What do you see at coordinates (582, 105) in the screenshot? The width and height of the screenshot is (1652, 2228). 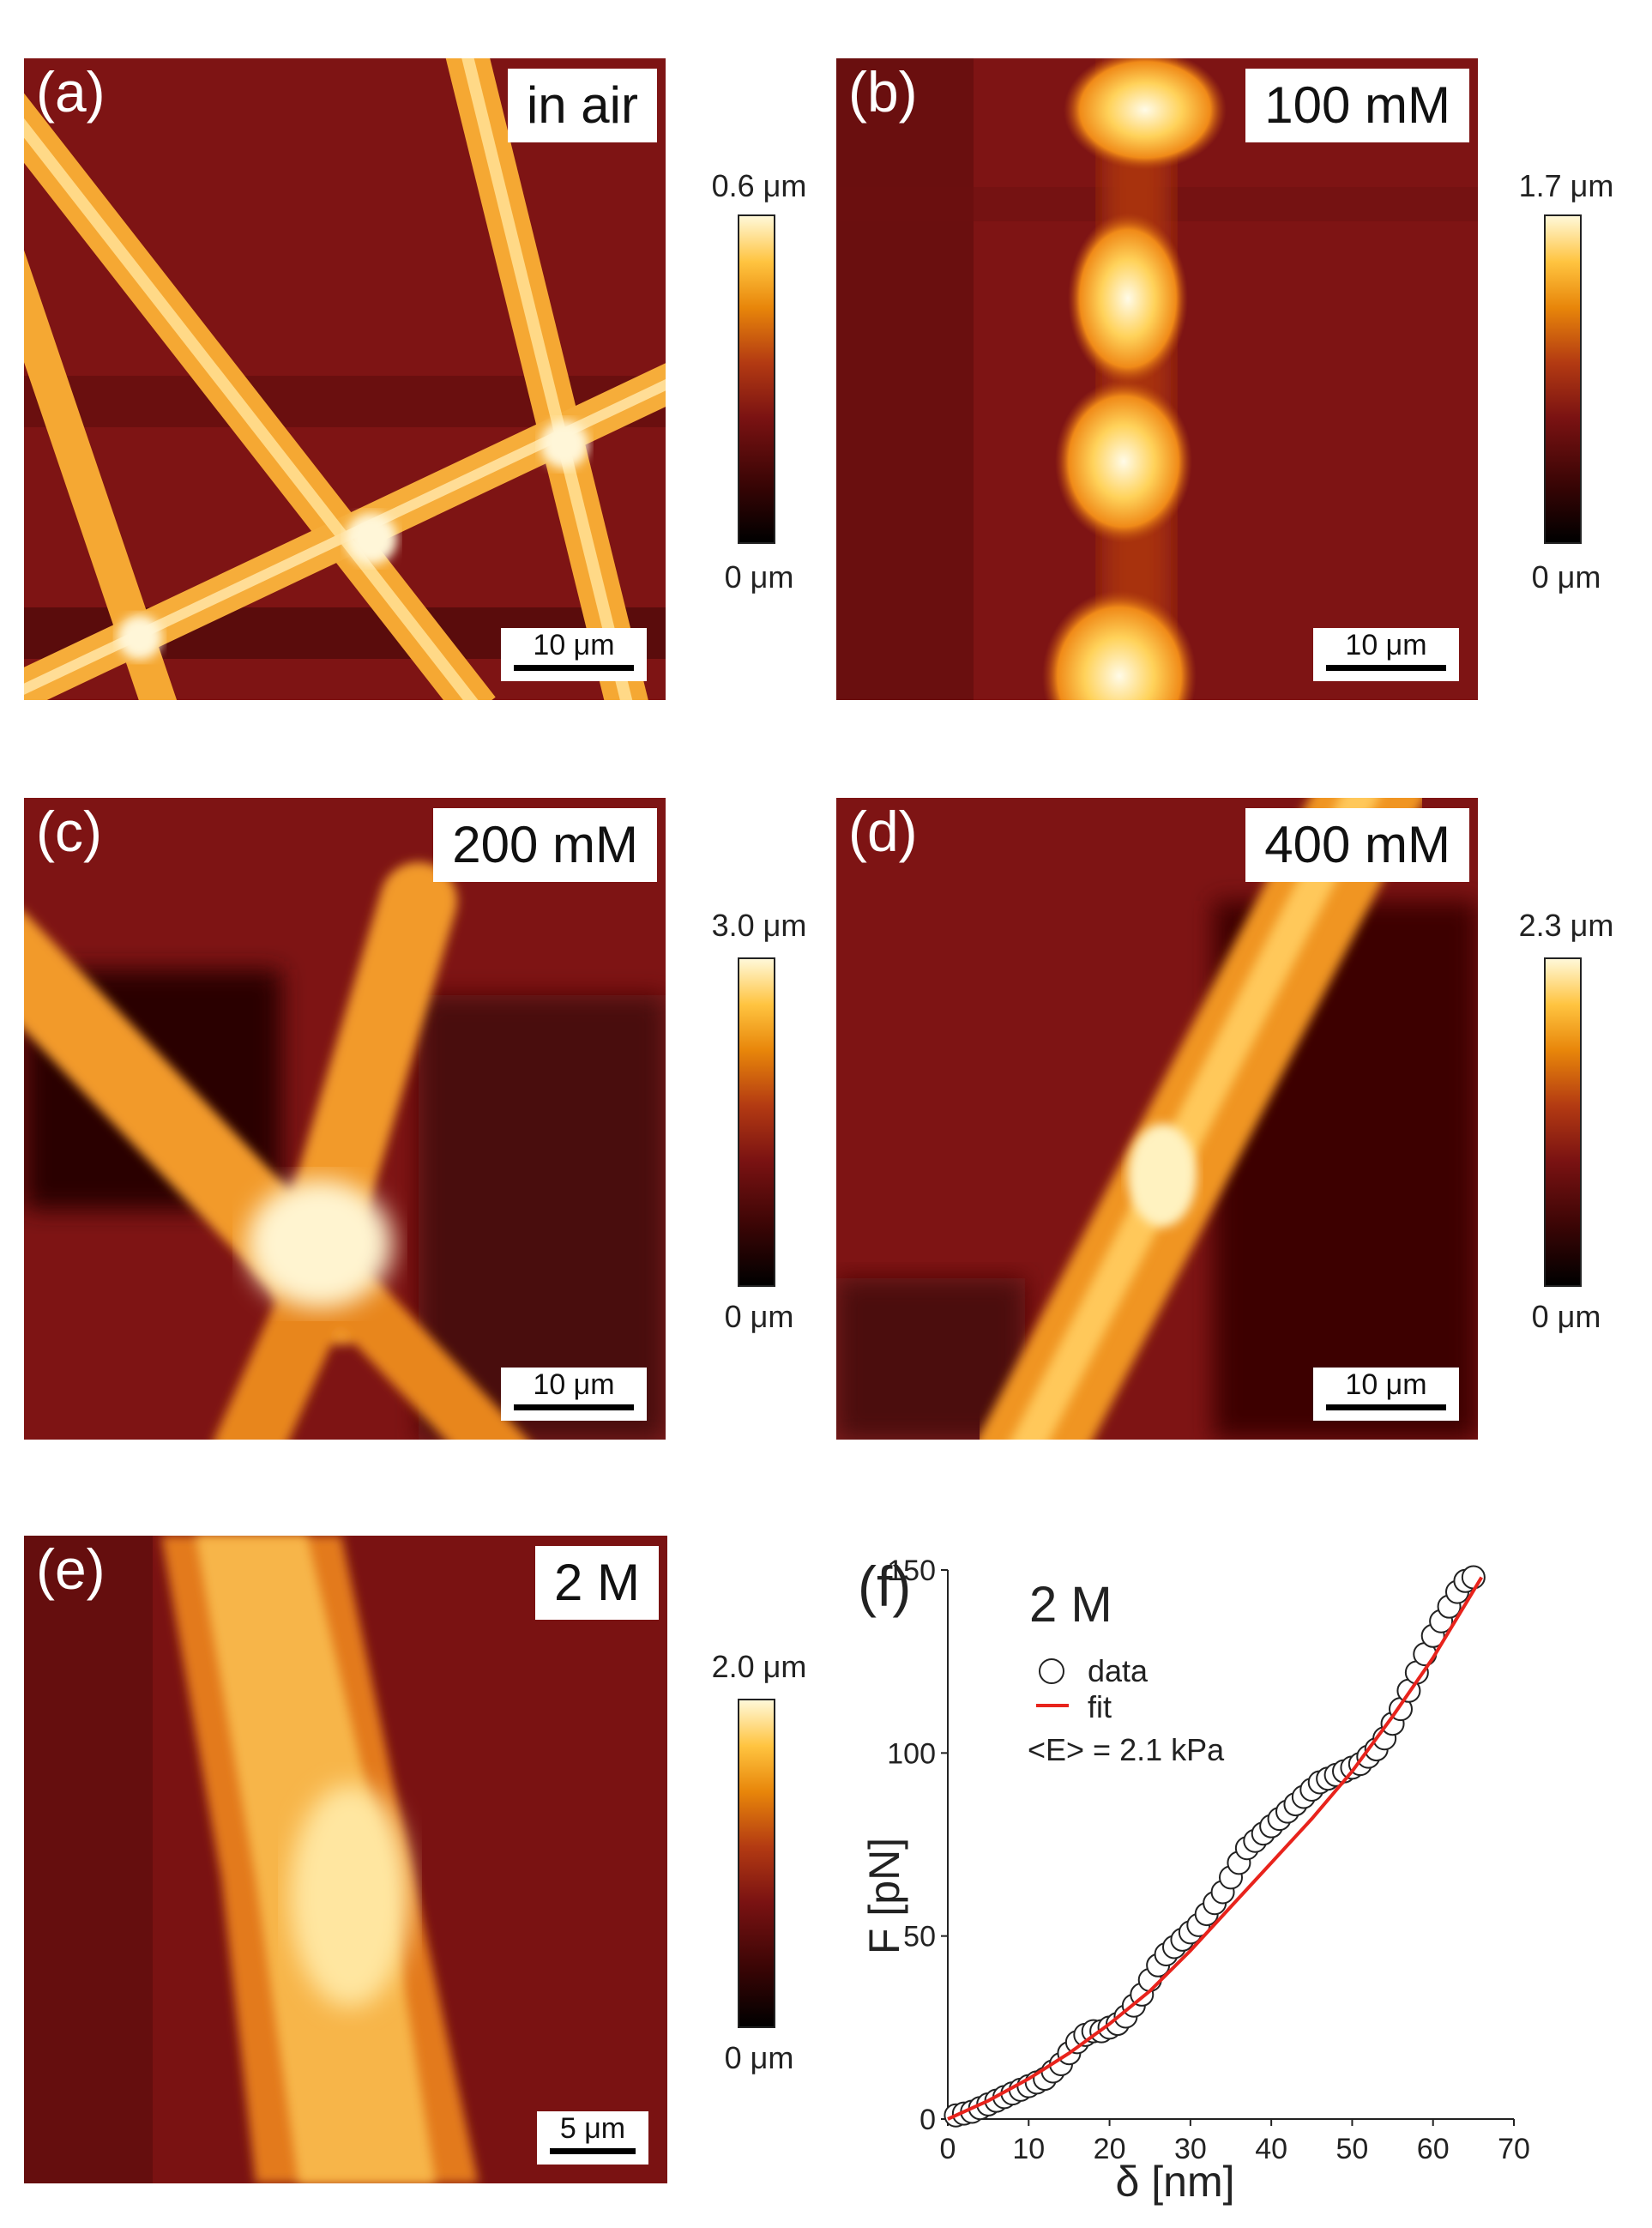 I see `condition-label: in air` at bounding box center [582, 105].